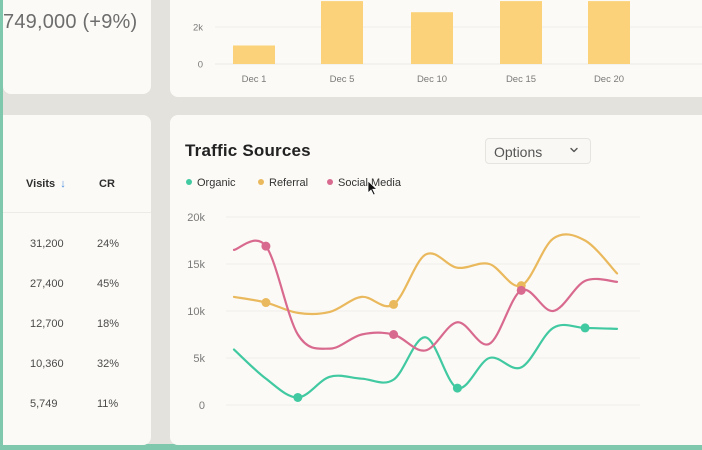 The width and height of the screenshot is (702, 450). What do you see at coordinates (70, 22) in the screenshot?
I see `kpi-value: 749,000 (+9%)` at bounding box center [70, 22].